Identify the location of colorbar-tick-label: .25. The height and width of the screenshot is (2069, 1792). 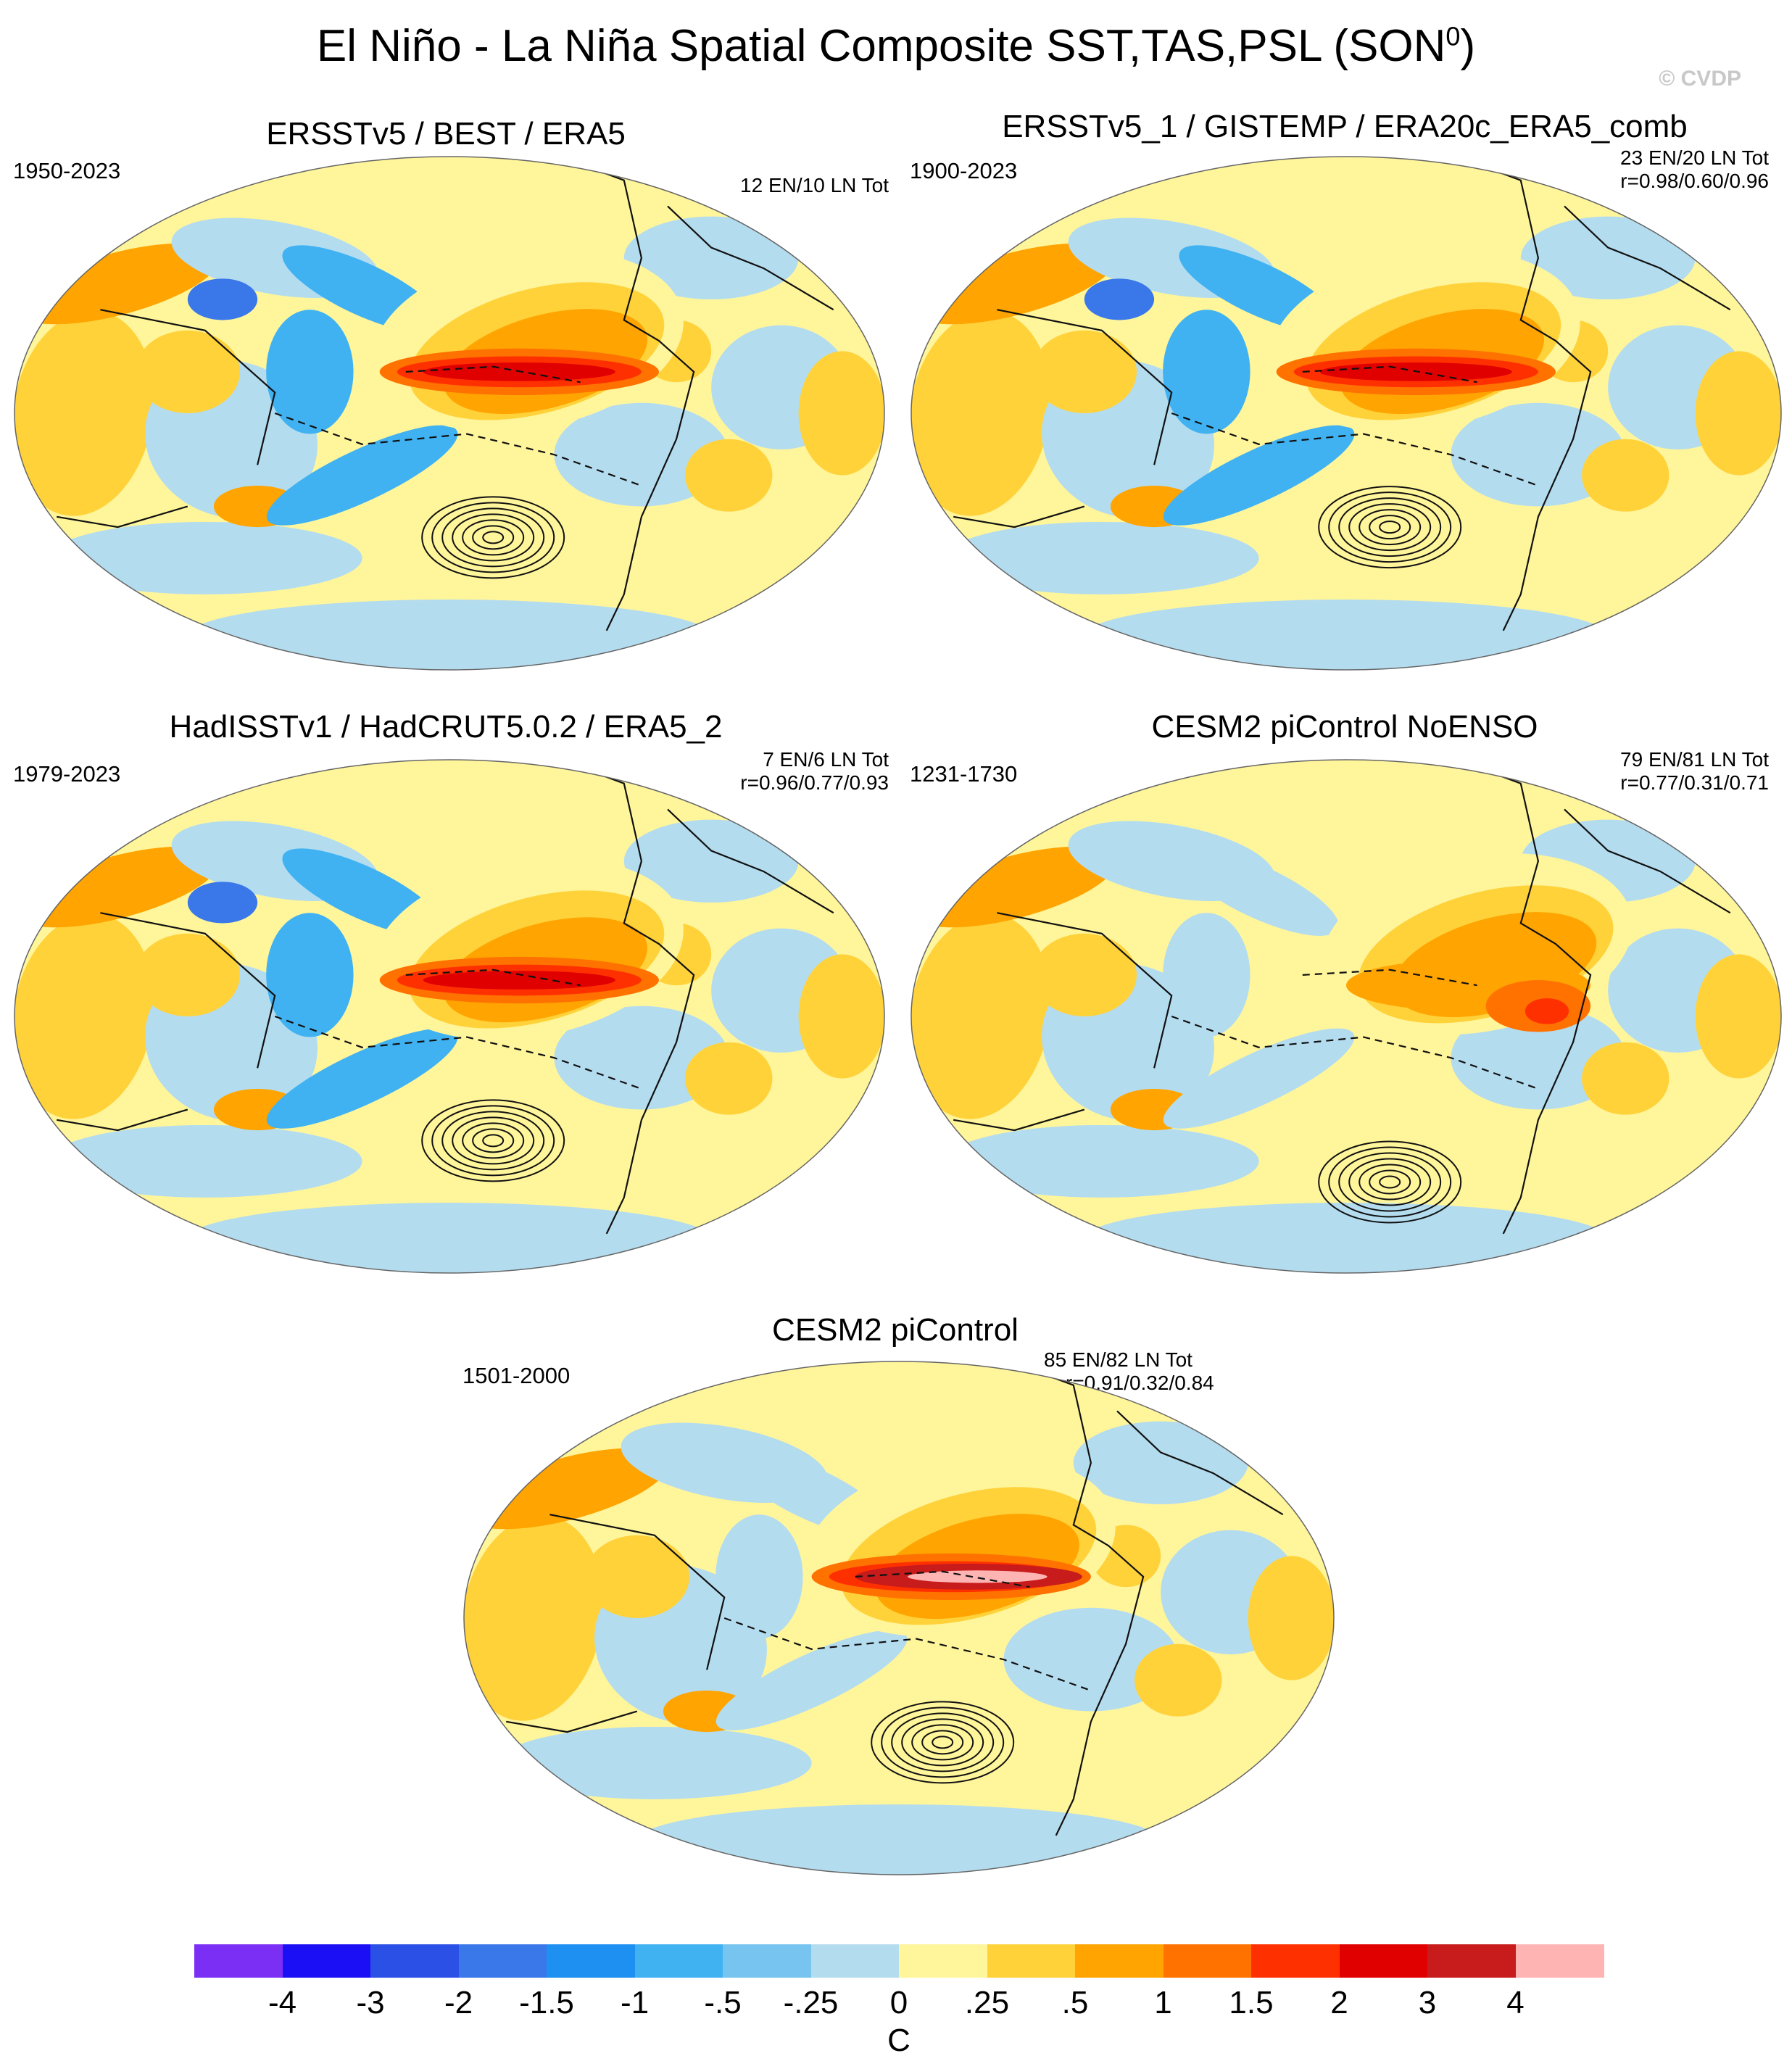
(987, 2002).